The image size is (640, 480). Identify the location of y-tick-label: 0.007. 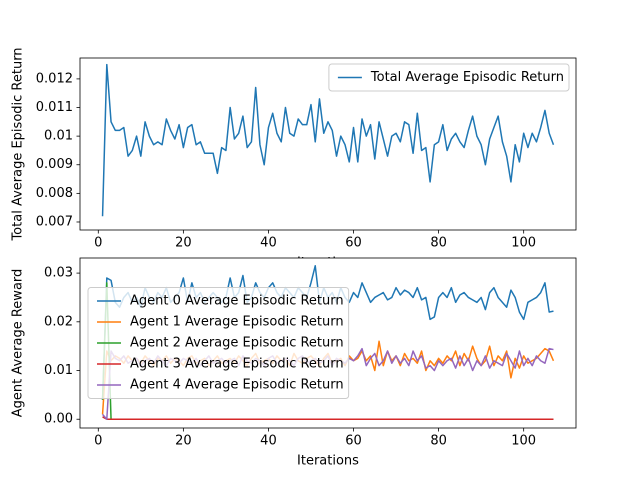
(54, 221).